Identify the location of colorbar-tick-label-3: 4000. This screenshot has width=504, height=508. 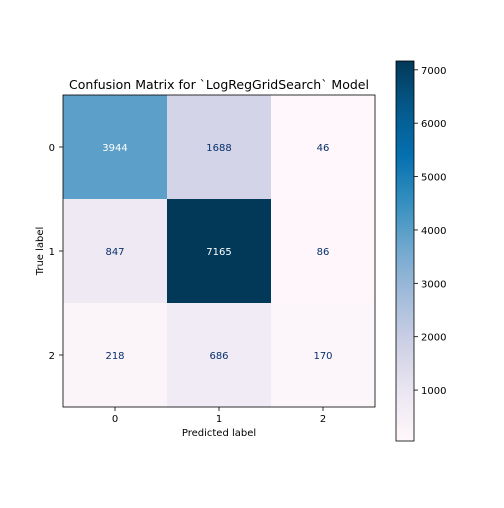
(433, 231).